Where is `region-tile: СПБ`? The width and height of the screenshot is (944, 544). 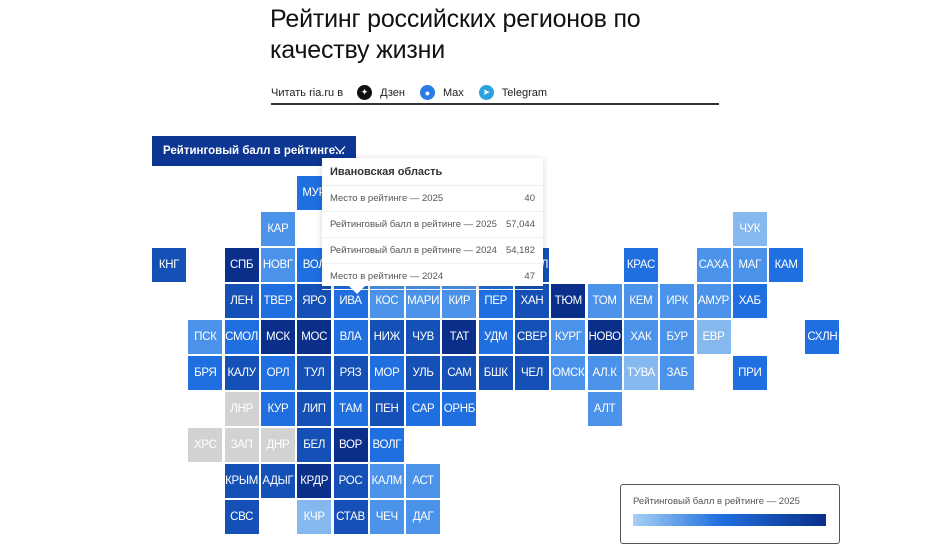 region-tile: СПБ is located at coordinates (241, 265).